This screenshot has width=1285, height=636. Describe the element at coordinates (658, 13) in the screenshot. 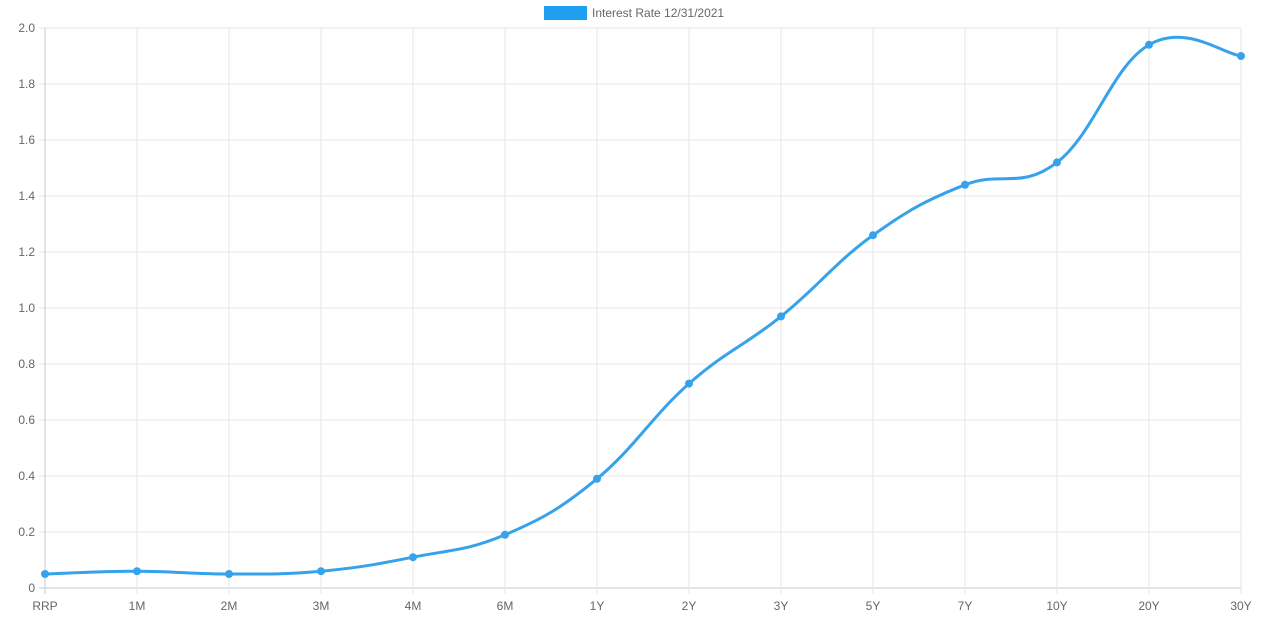

I see `legend-label: Interest Rate 12/31/2021` at that location.